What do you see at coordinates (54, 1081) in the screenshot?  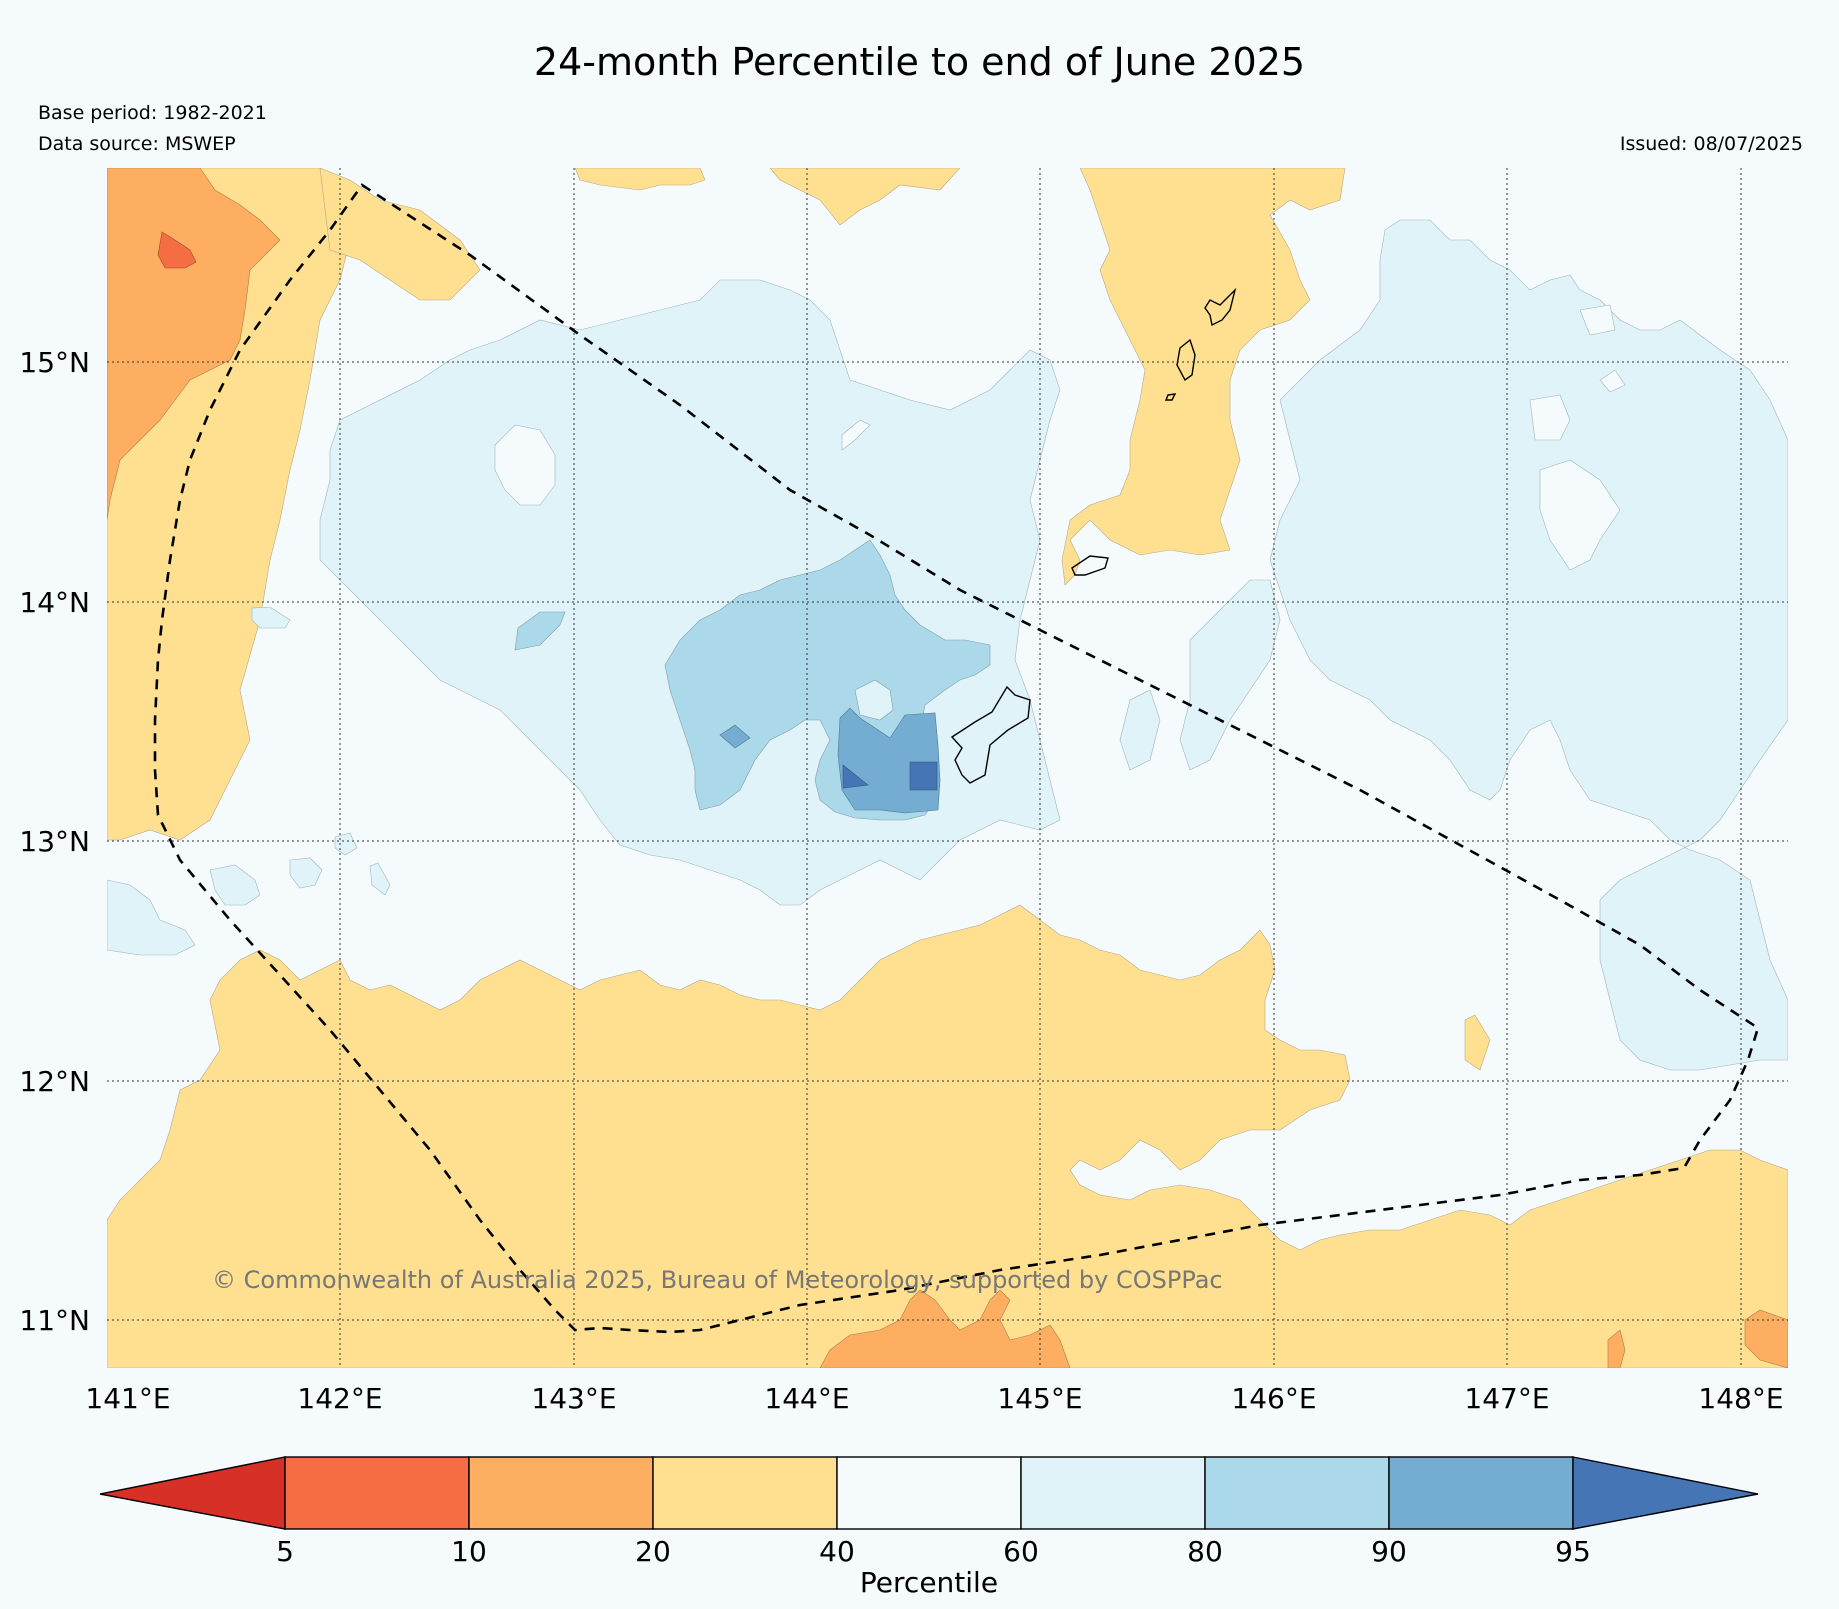 I see `lat-label-12: 12°N` at bounding box center [54, 1081].